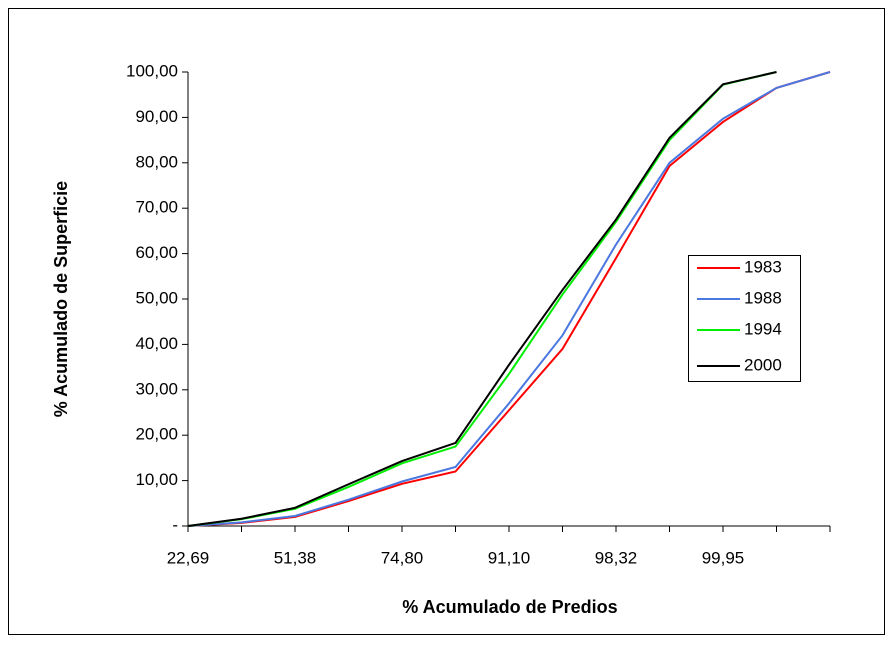 The height and width of the screenshot is (648, 893). Describe the element at coordinates (156, 116) in the screenshot. I see `y-tick-label: 90,00` at that location.